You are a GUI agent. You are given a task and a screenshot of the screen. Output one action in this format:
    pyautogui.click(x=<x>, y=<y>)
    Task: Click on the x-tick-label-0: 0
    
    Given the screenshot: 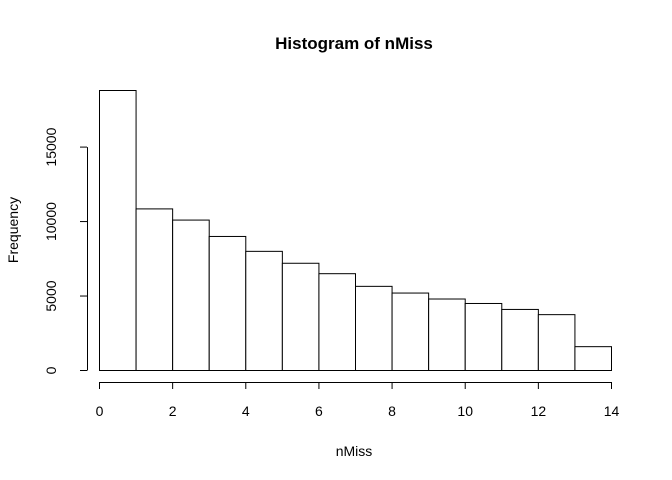 What is the action you would take?
    pyautogui.click(x=100, y=411)
    